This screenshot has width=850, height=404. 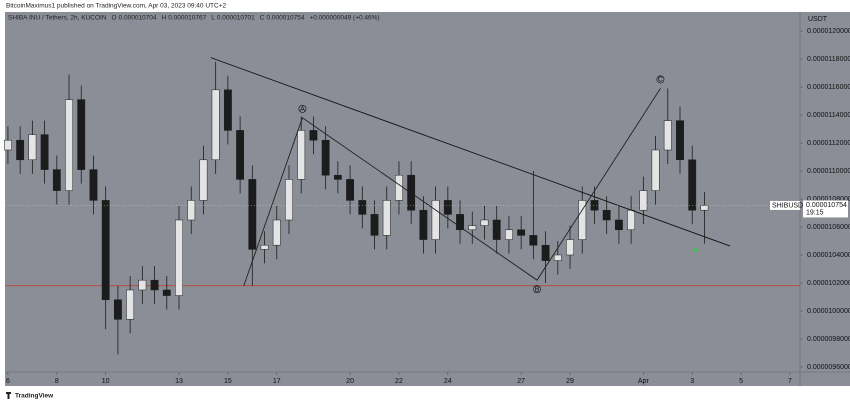 I want to click on x-tick-label: 17, so click(x=277, y=381).